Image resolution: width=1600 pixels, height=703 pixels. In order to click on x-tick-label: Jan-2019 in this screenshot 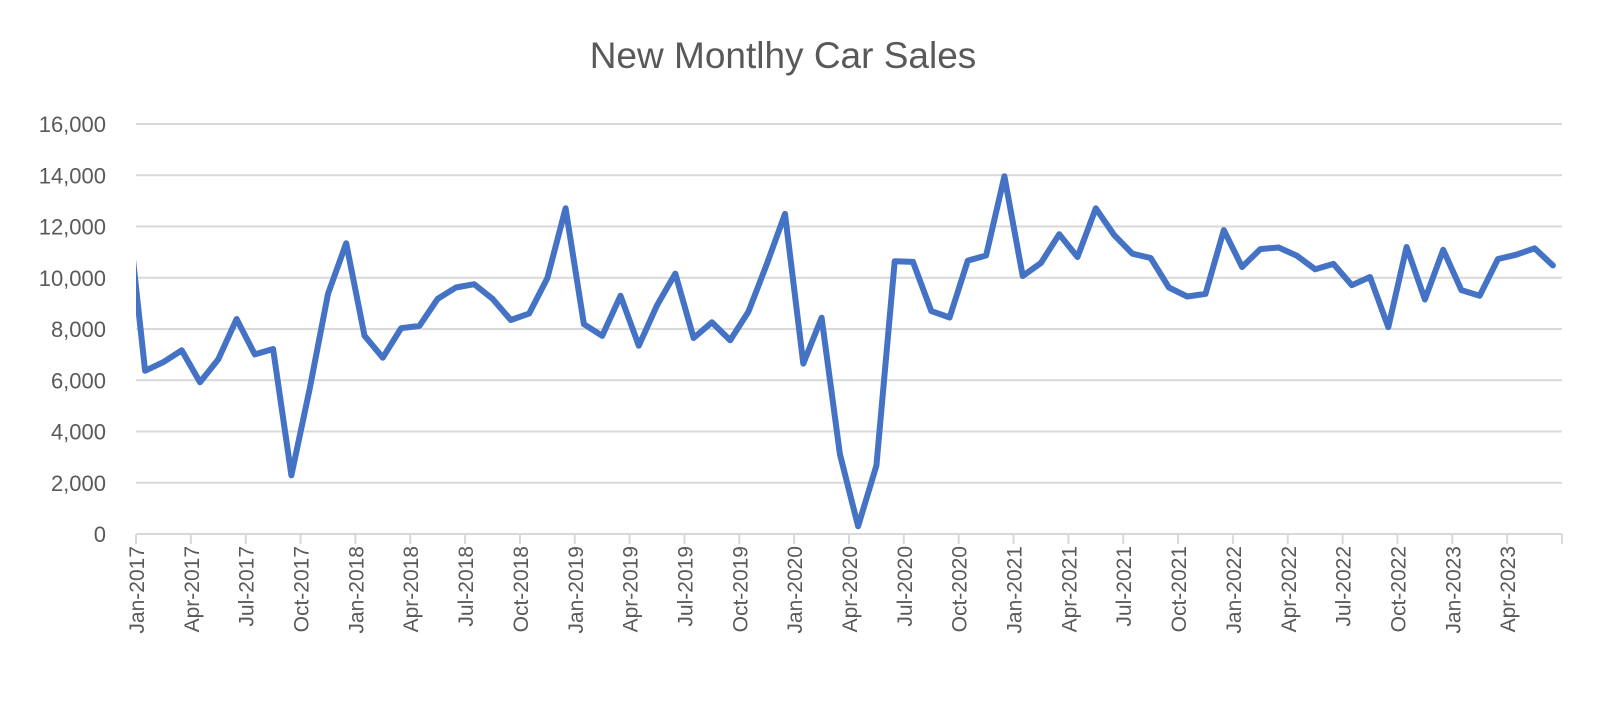, I will do `click(576, 590)`.